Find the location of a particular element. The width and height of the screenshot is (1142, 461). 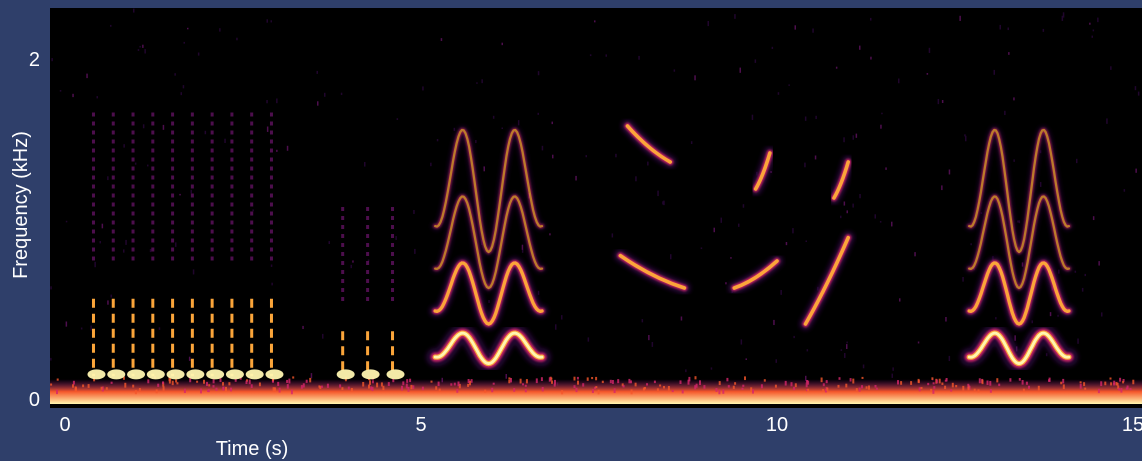

y-tick-label: 0 is located at coordinates (34, 400).